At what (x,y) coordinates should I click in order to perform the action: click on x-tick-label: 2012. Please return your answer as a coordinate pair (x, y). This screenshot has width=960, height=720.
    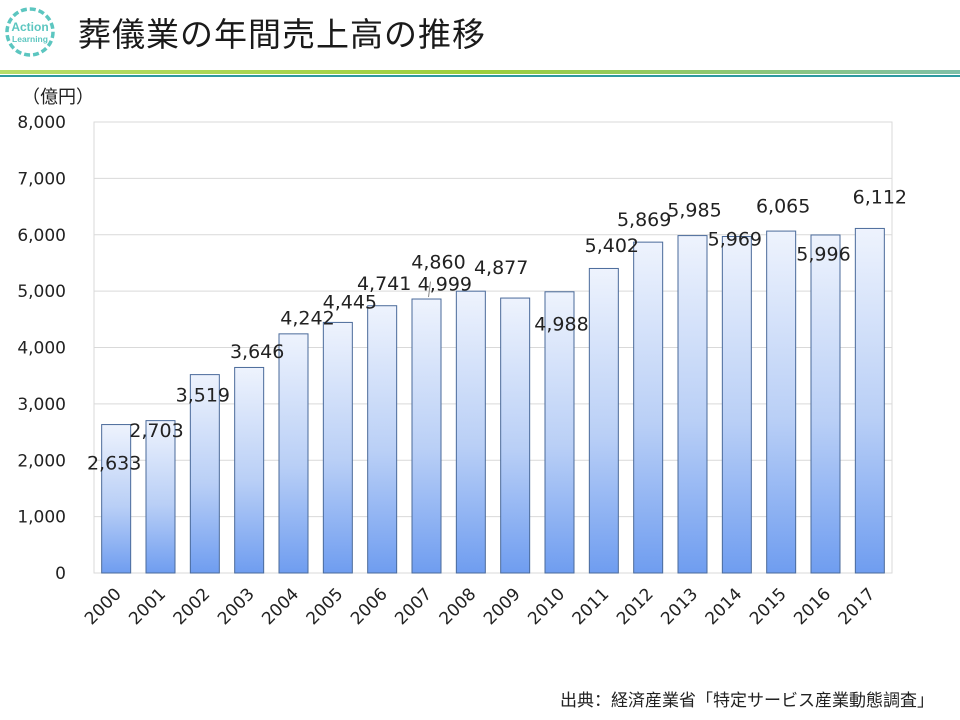
    Looking at the image, I should click on (635, 606).